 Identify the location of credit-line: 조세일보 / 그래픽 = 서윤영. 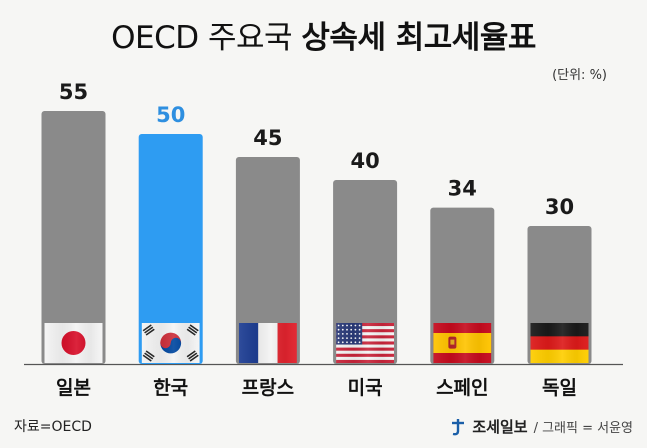
(541, 426).